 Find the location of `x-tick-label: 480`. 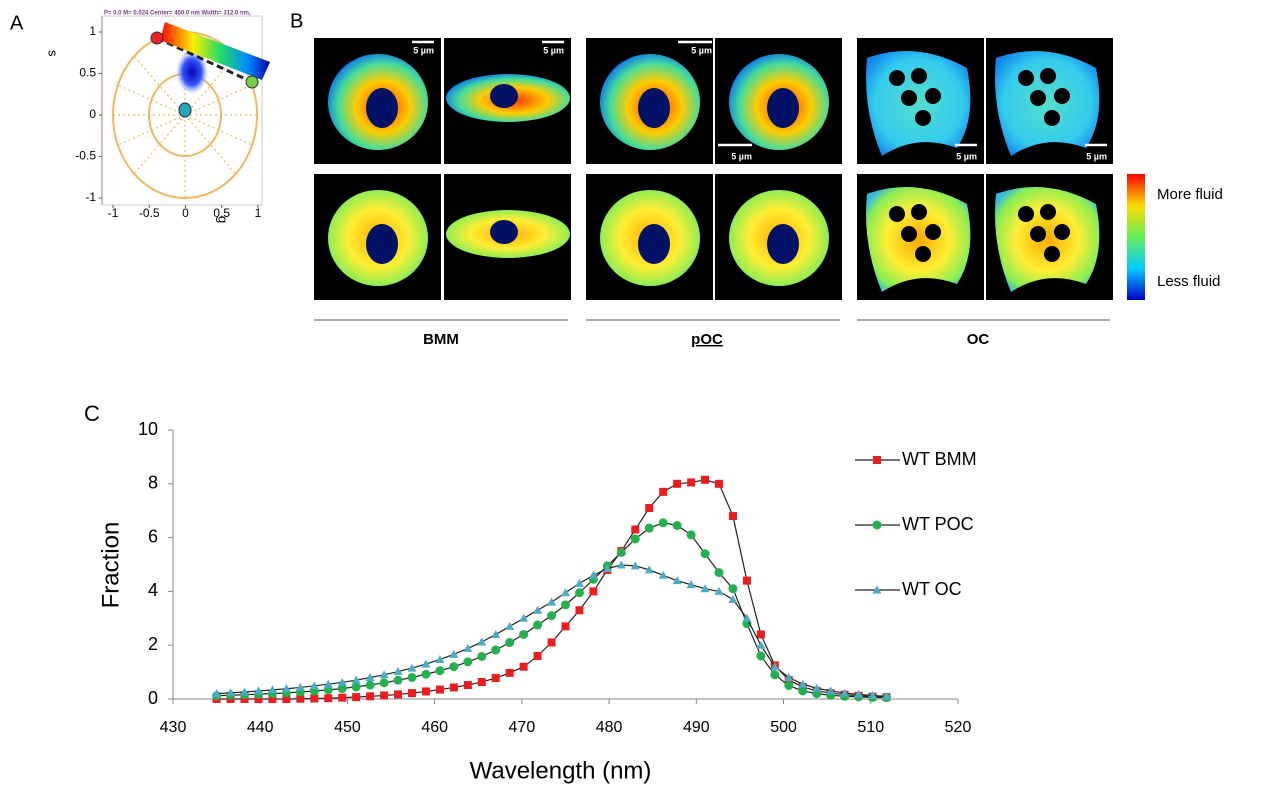

x-tick-label: 480 is located at coordinates (609, 727).